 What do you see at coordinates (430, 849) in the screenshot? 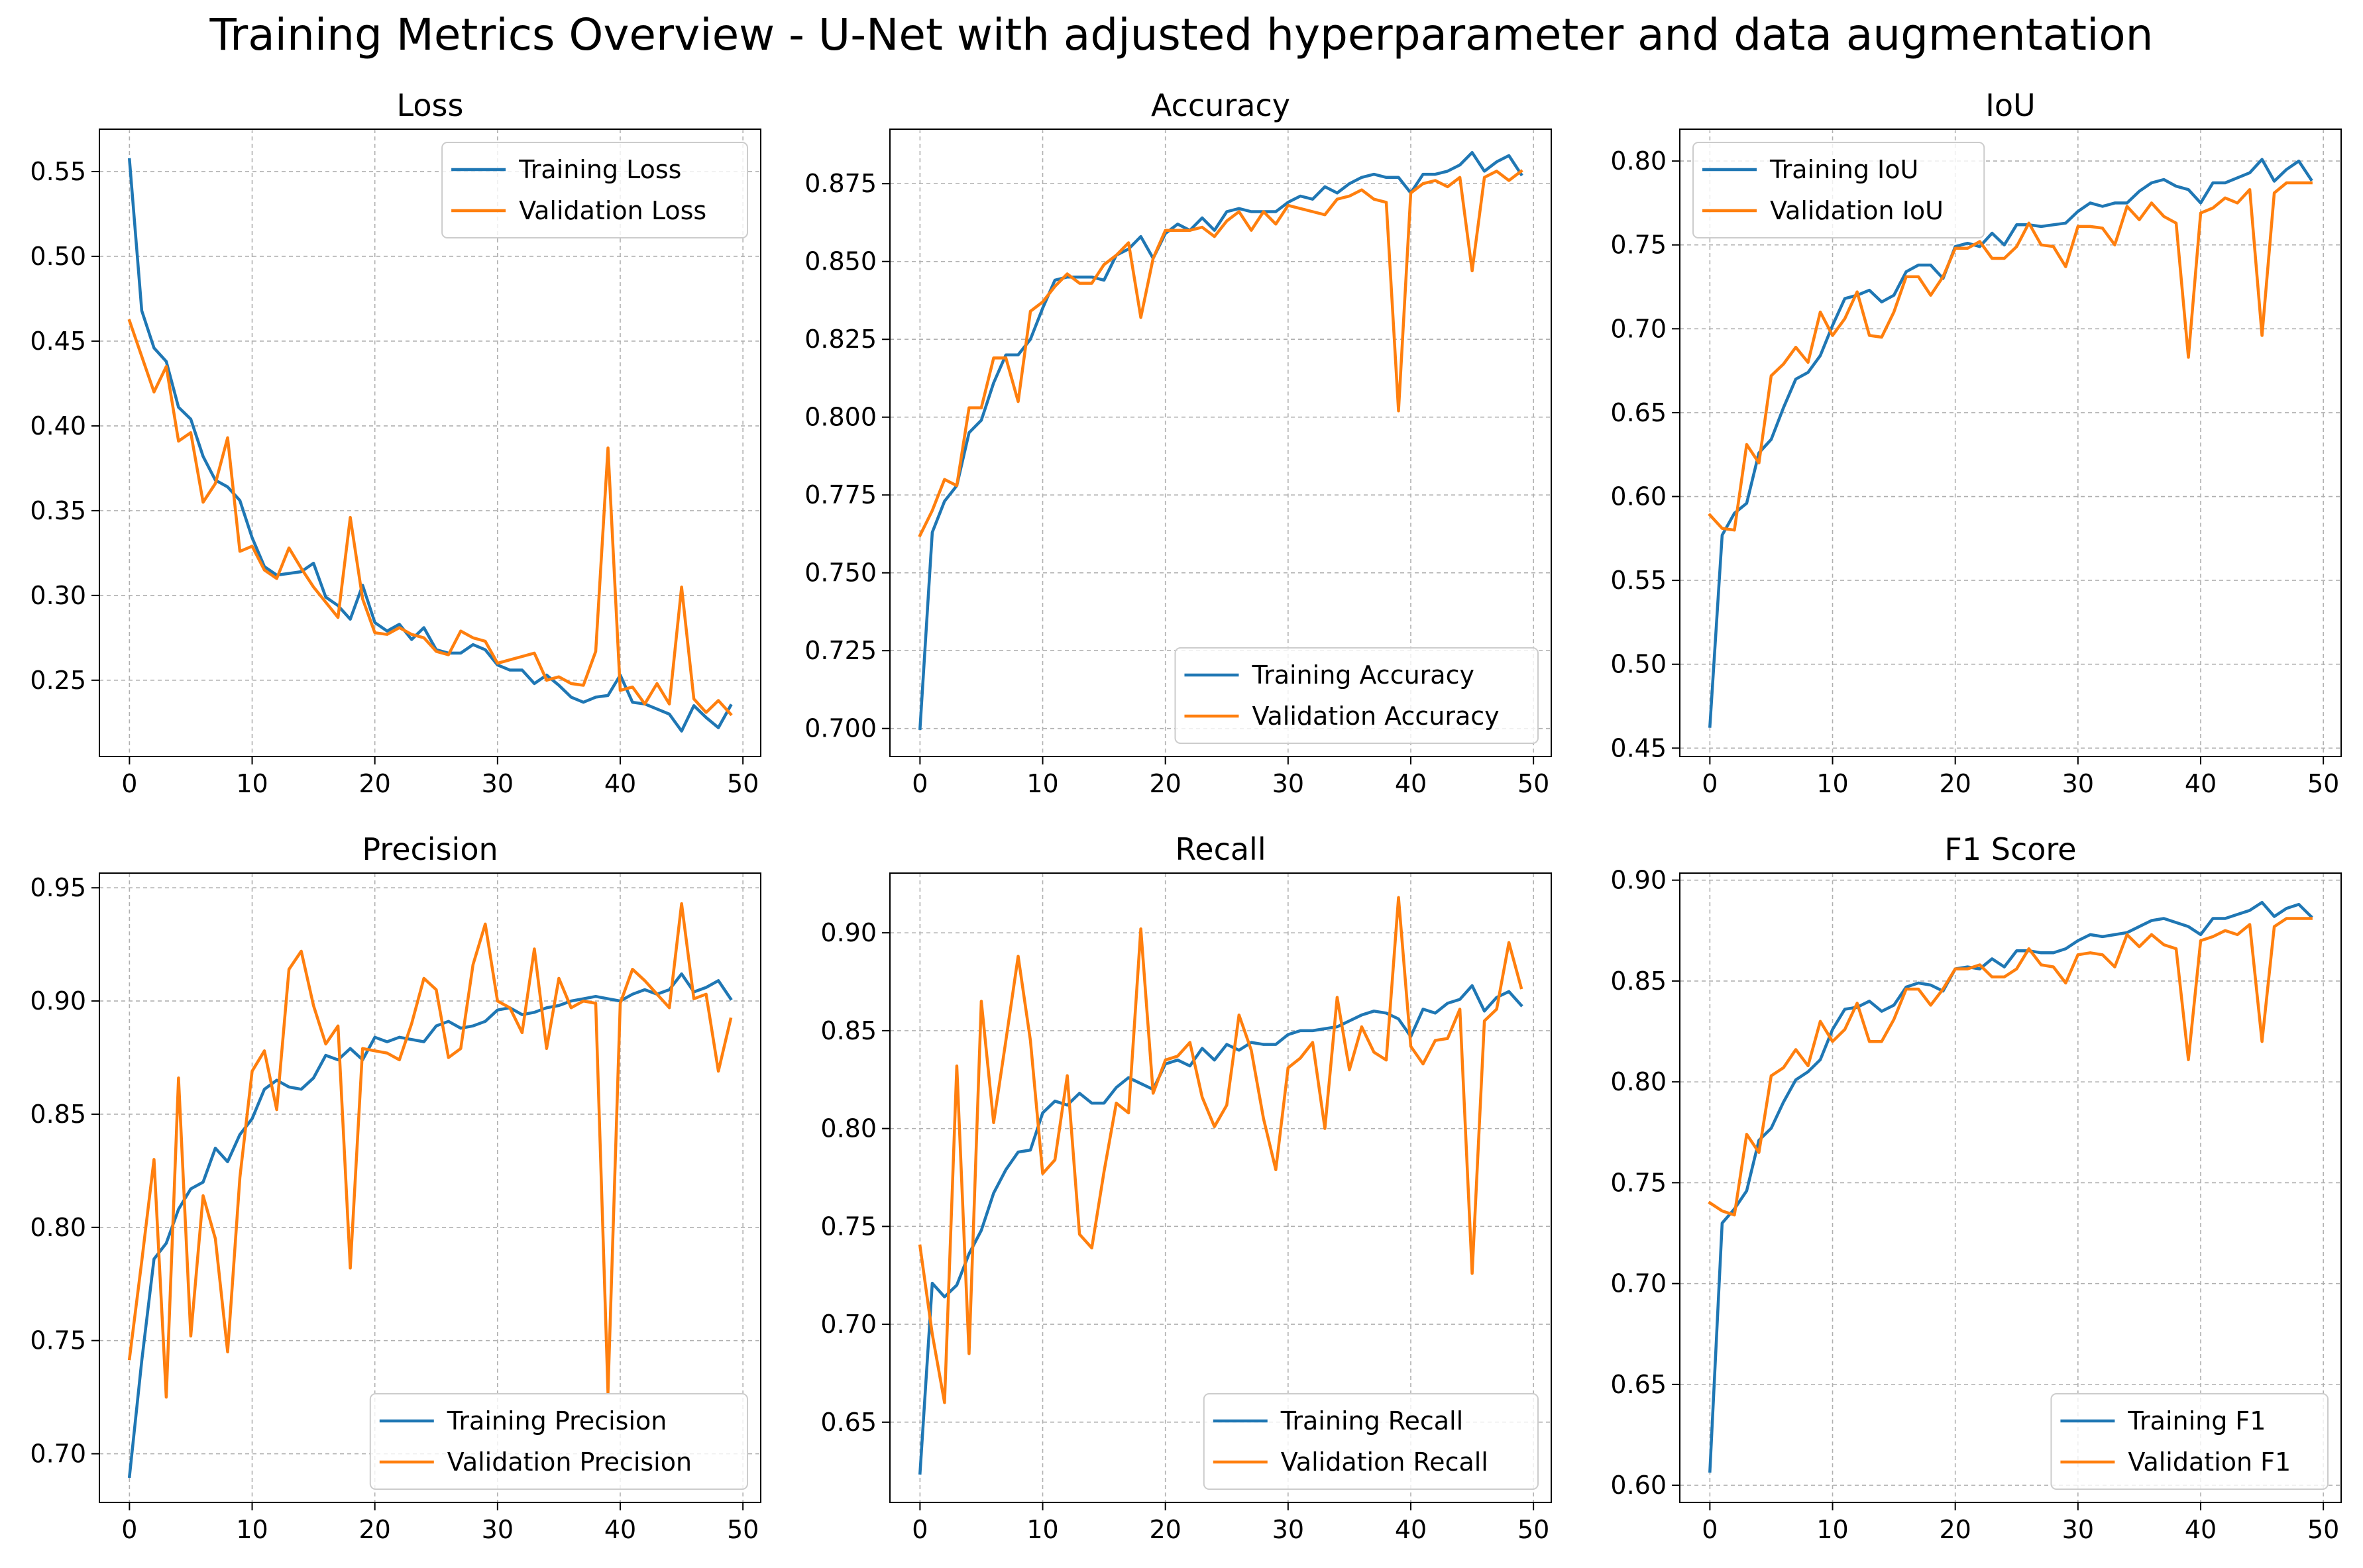
I see `chart-title: Precision` at bounding box center [430, 849].